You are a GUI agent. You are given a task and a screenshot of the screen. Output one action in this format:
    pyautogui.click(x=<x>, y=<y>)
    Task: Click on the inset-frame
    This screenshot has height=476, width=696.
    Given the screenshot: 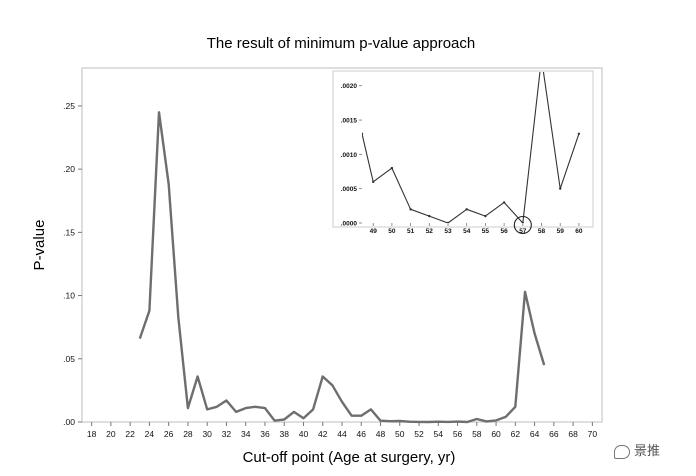 What is the action you would take?
    pyautogui.click(x=463, y=149)
    